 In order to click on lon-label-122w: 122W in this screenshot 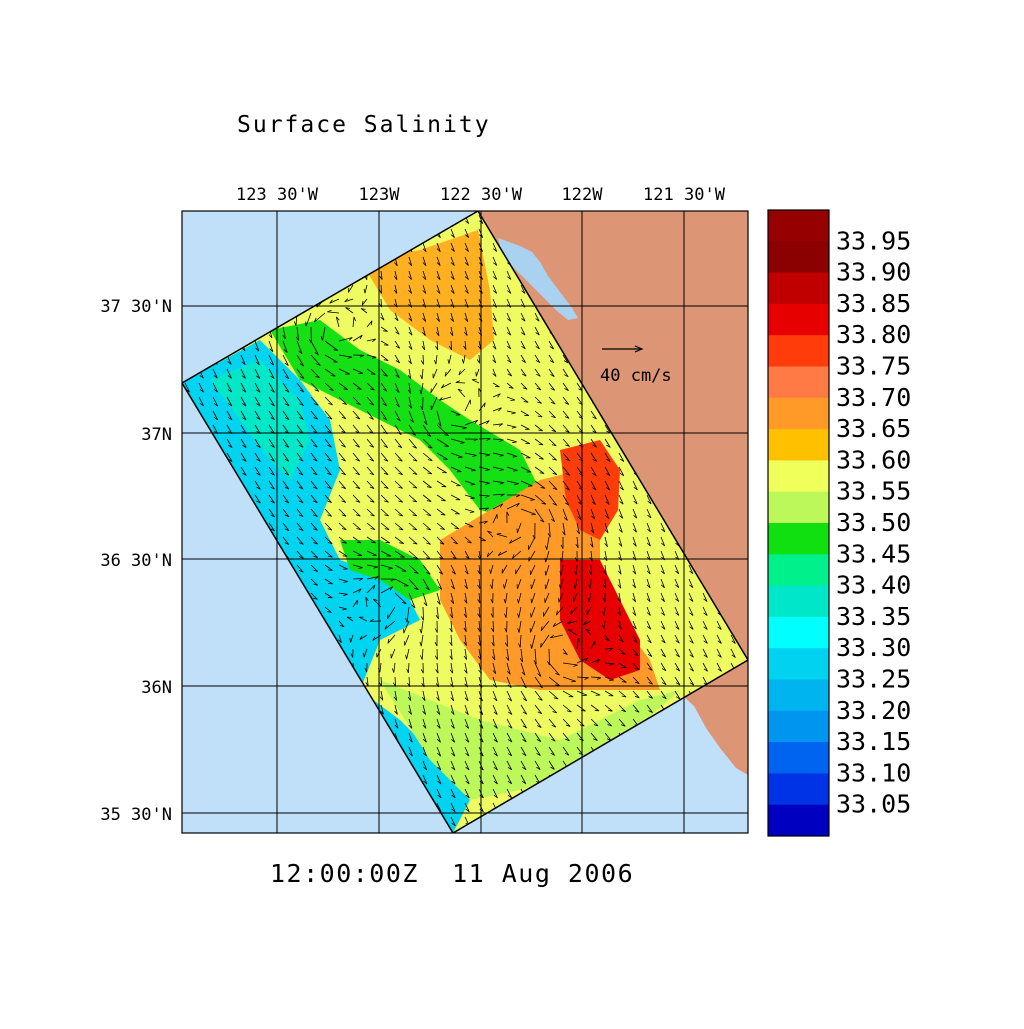, I will do `click(583, 195)`.